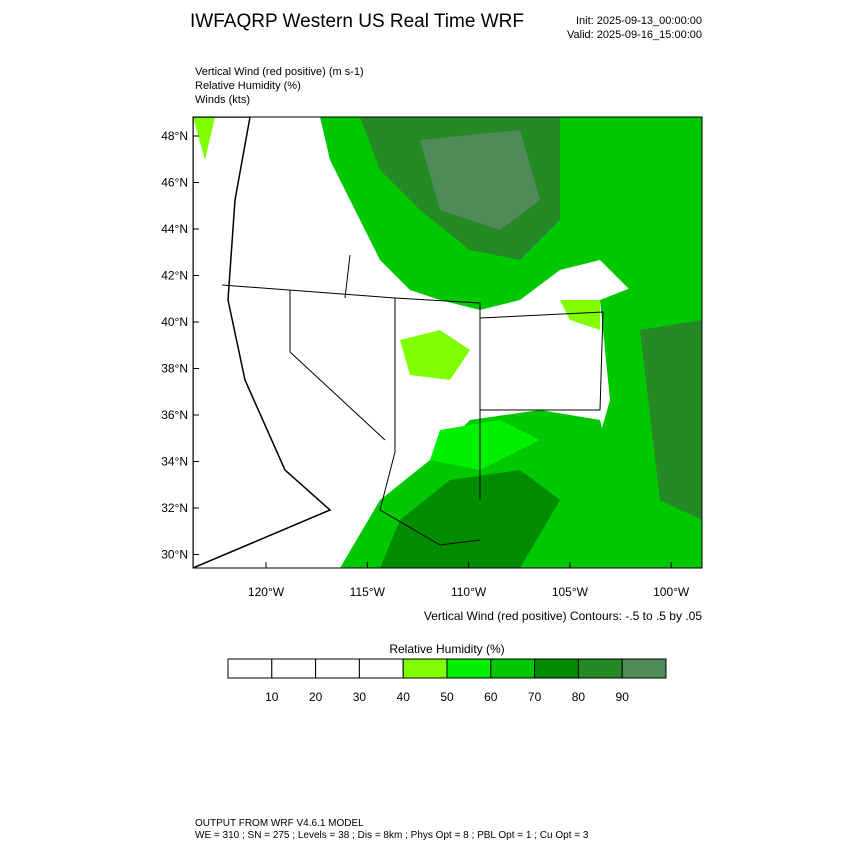 This screenshot has height=855, width=850. What do you see at coordinates (174, 136) in the screenshot?
I see `lat-label: 48°N` at bounding box center [174, 136].